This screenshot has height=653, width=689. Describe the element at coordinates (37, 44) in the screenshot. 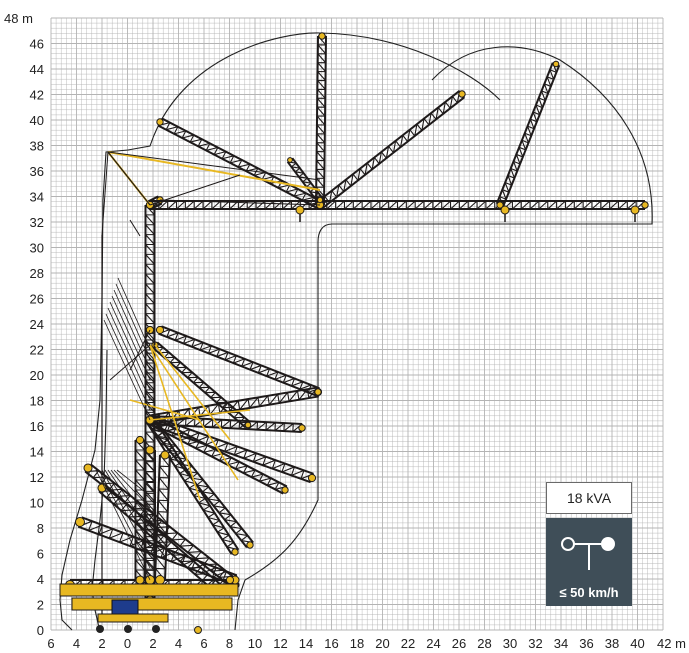

I see `y-tick-label: 46` at that location.